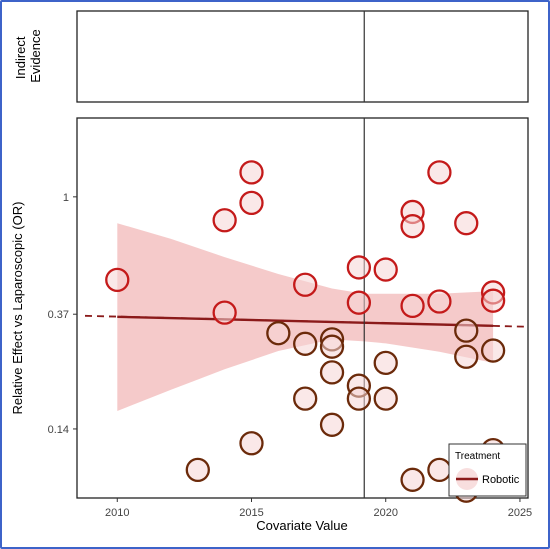 The width and height of the screenshot is (550, 549). What do you see at coordinates (318, 508) in the screenshot?
I see `x-ticks: 2010 2015 2020 2025` at bounding box center [318, 508].